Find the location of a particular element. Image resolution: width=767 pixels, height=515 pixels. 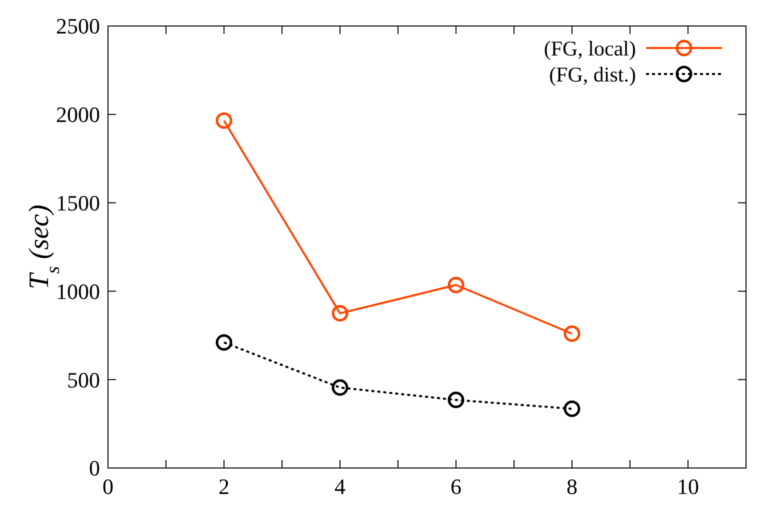

x-tick-label: 6 is located at coordinates (456, 486).